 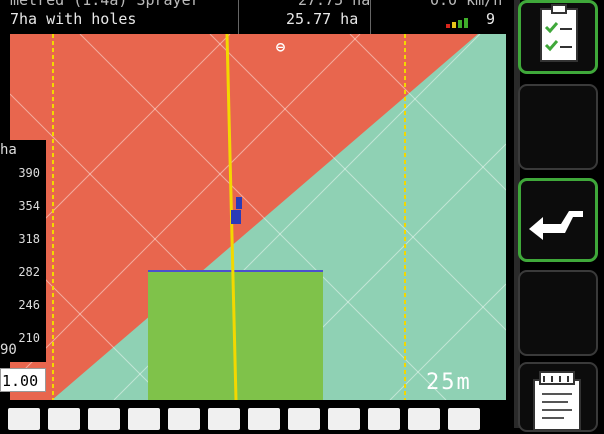 What do you see at coordinates (457, 23) in the screenshot?
I see `gps-signal-icon` at bounding box center [457, 23].